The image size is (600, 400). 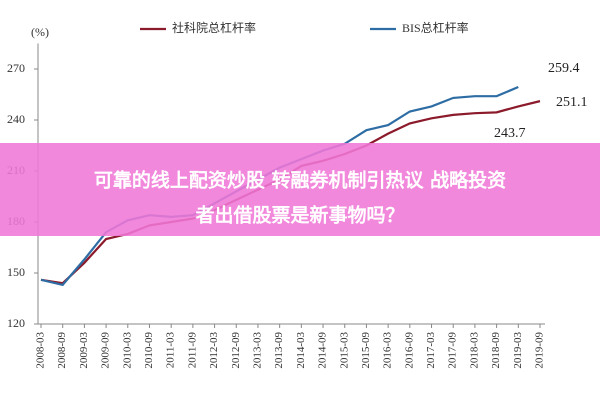 What do you see at coordinates (518, 350) in the screenshot?
I see `x-tick-label: 2019-03` at bounding box center [518, 350].